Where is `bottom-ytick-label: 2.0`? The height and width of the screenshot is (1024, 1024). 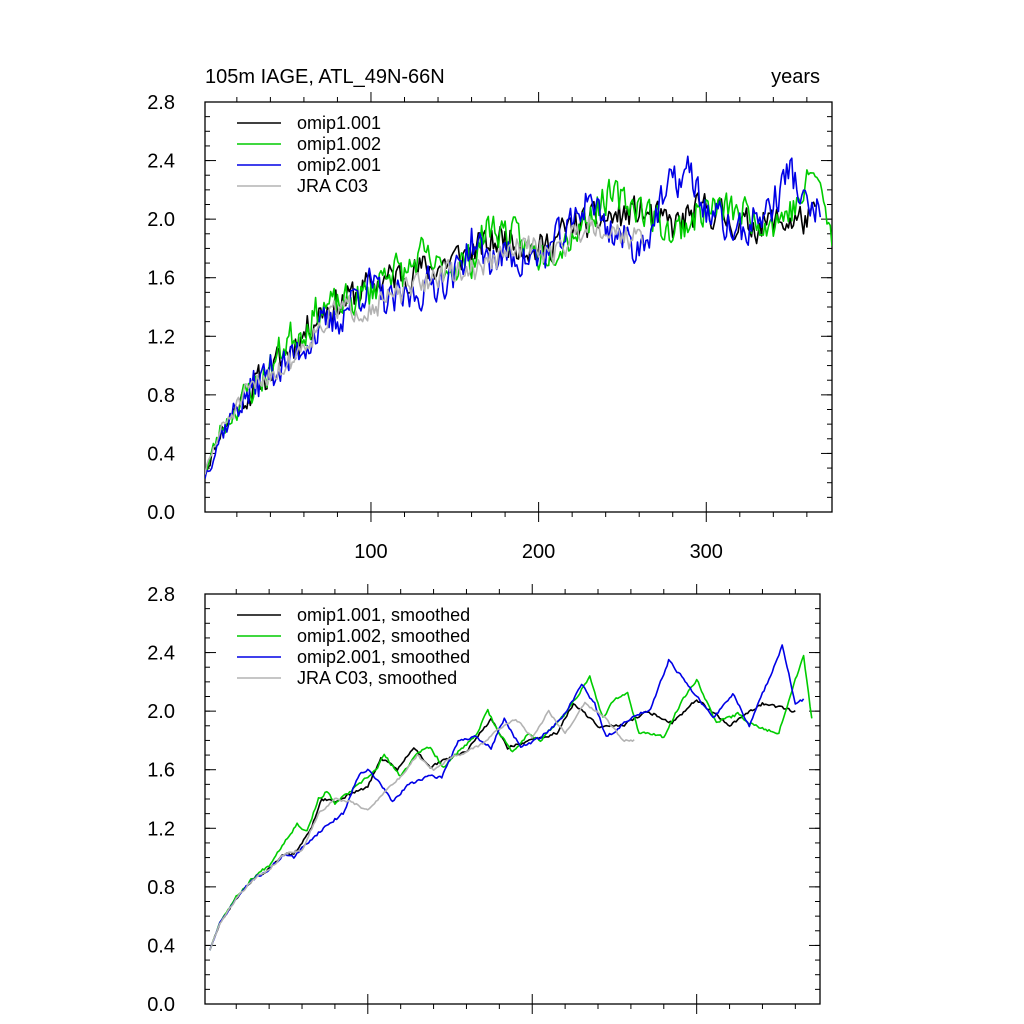
bottom-ytick-label: 2.0 is located at coordinates (161, 712).